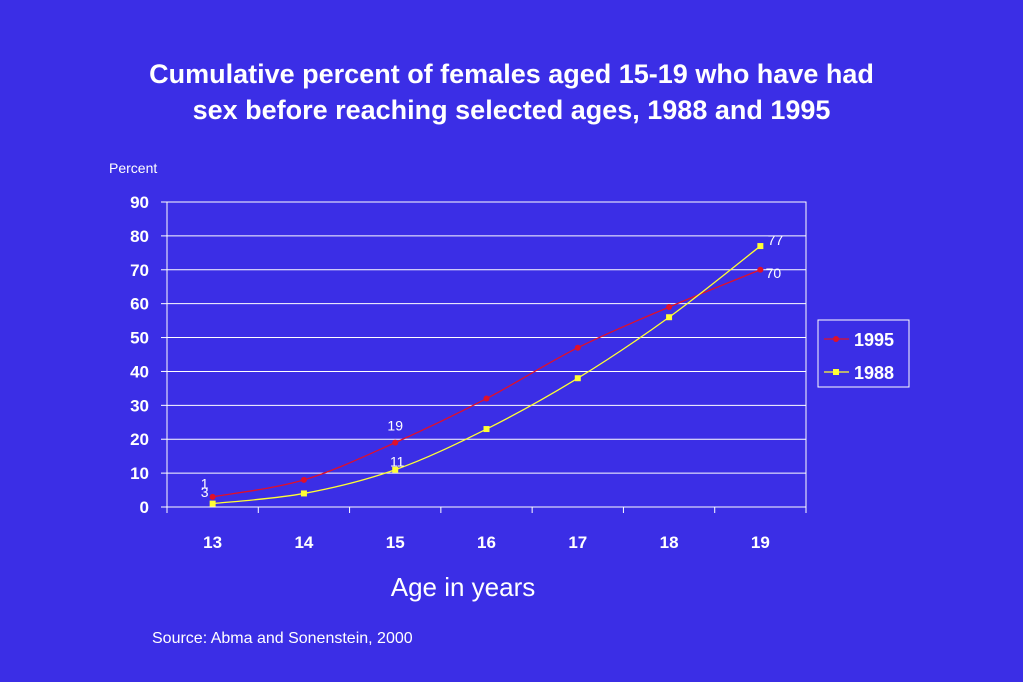  What do you see at coordinates (836, 372) in the screenshot?
I see `legend-marker-1988` at bounding box center [836, 372].